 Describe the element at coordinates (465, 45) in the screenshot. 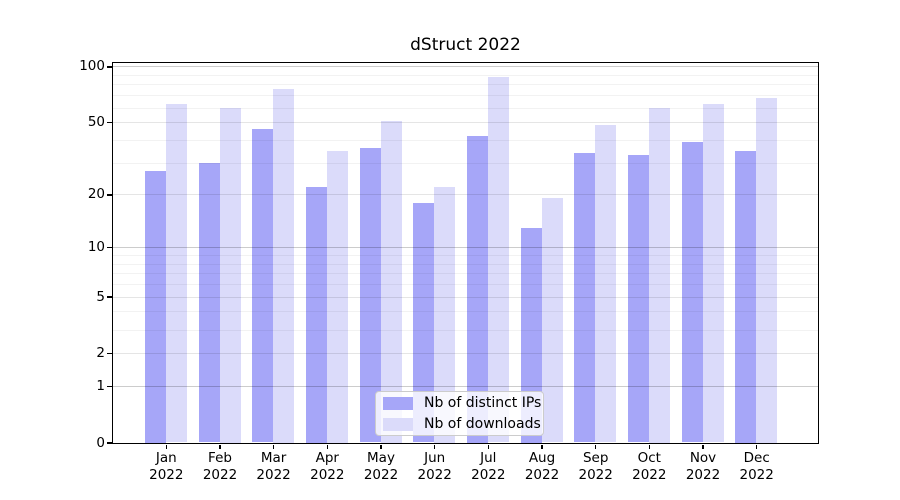

I see `chart-title: dStruct 2022` at that location.